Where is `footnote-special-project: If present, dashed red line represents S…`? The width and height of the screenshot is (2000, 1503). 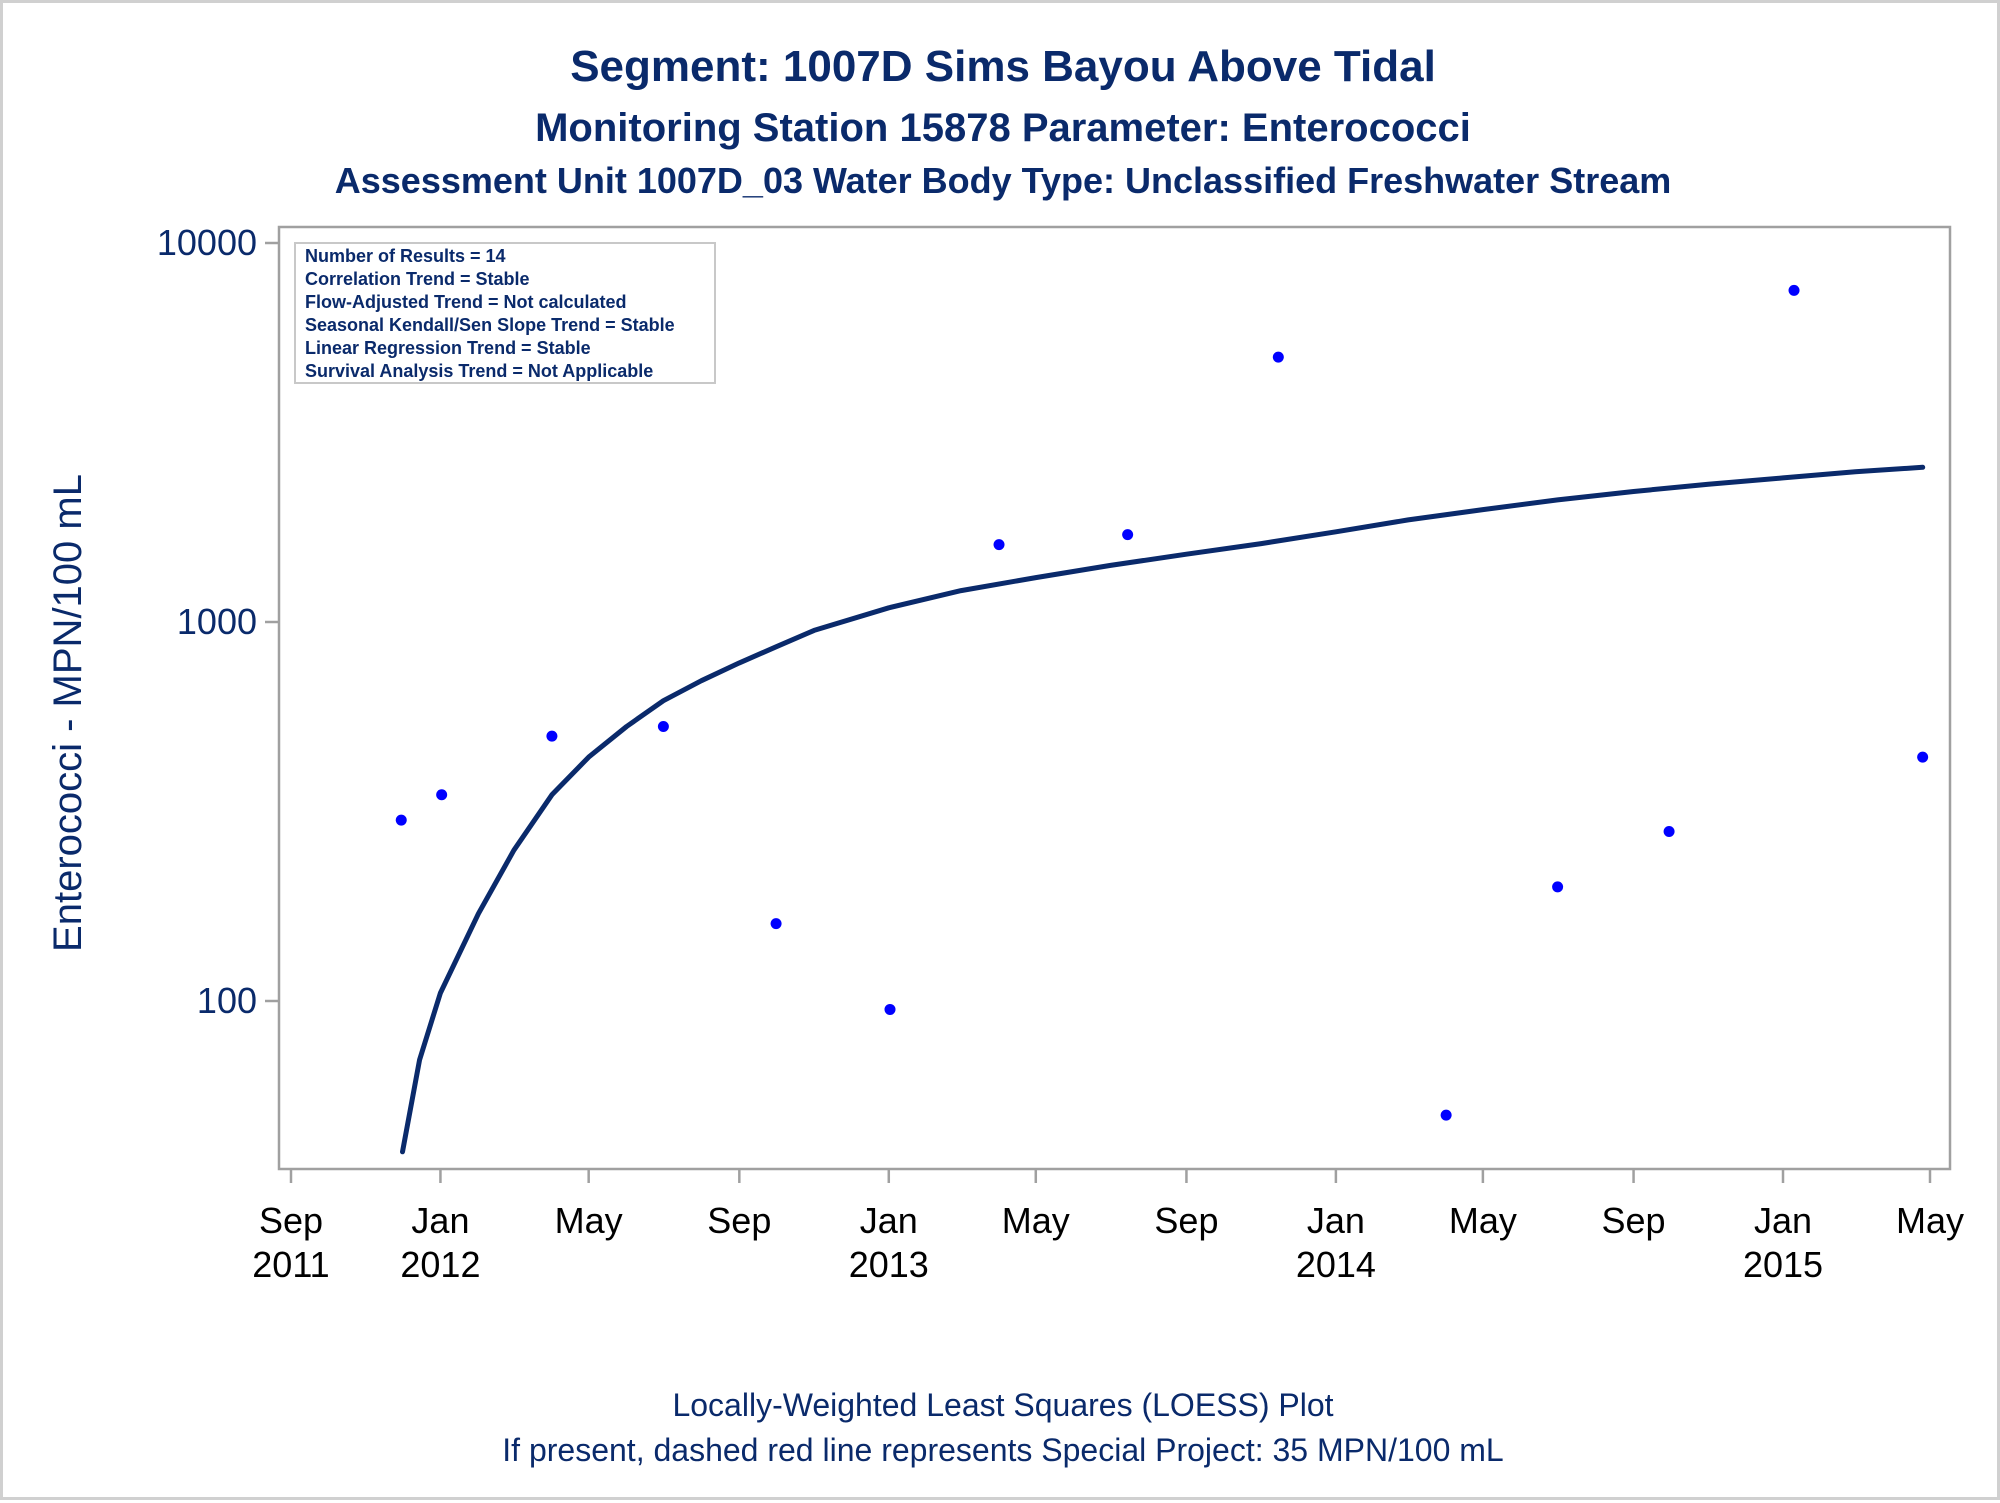 footnote-special-project: If present, dashed red line represents S… is located at coordinates (1002, 1450).